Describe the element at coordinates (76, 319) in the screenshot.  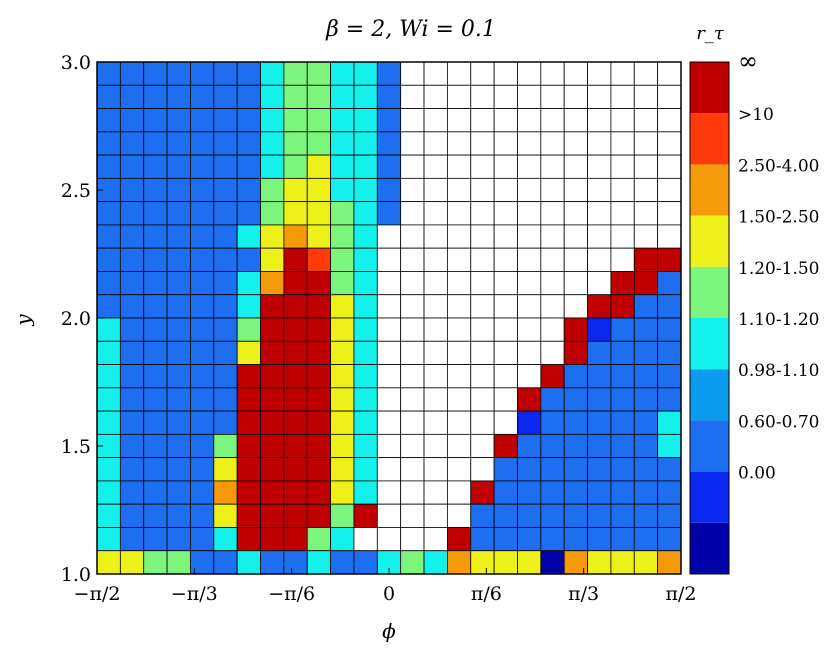
I see `y-tick-label: 2.0` at that location.